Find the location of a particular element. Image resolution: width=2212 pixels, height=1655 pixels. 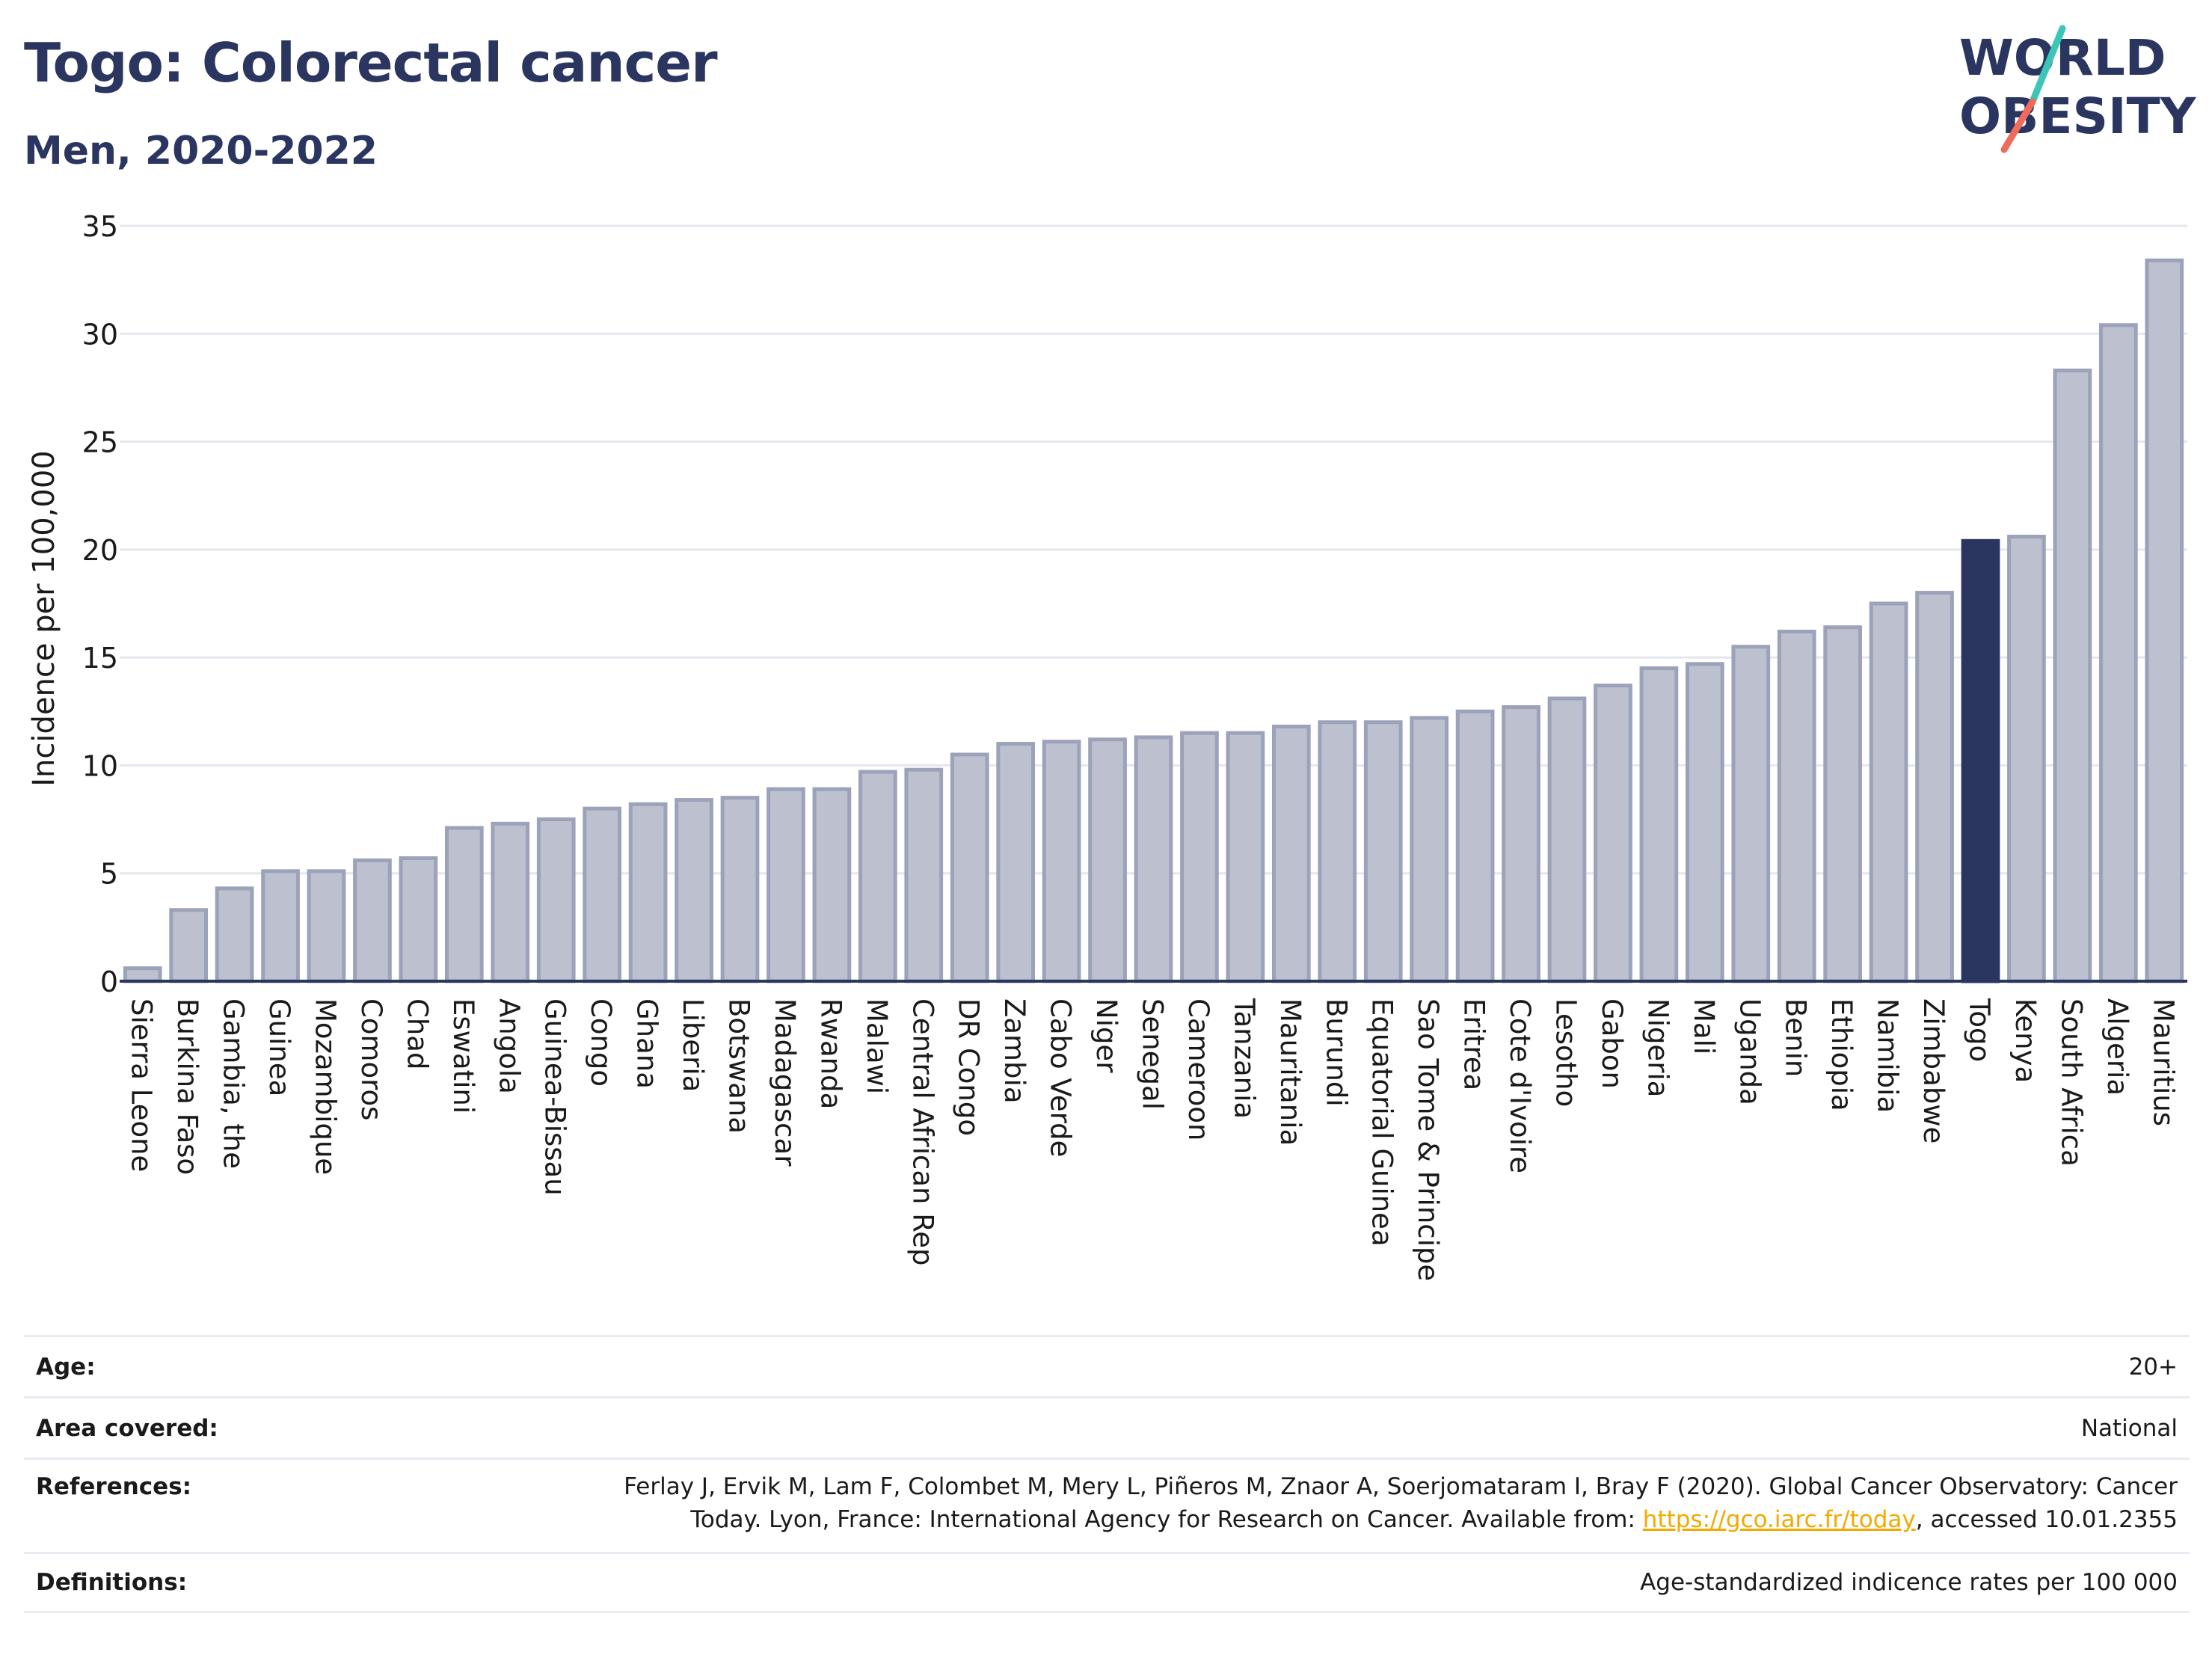

x-tick-label: Mauritania is located at coordinates (1290, 1072).